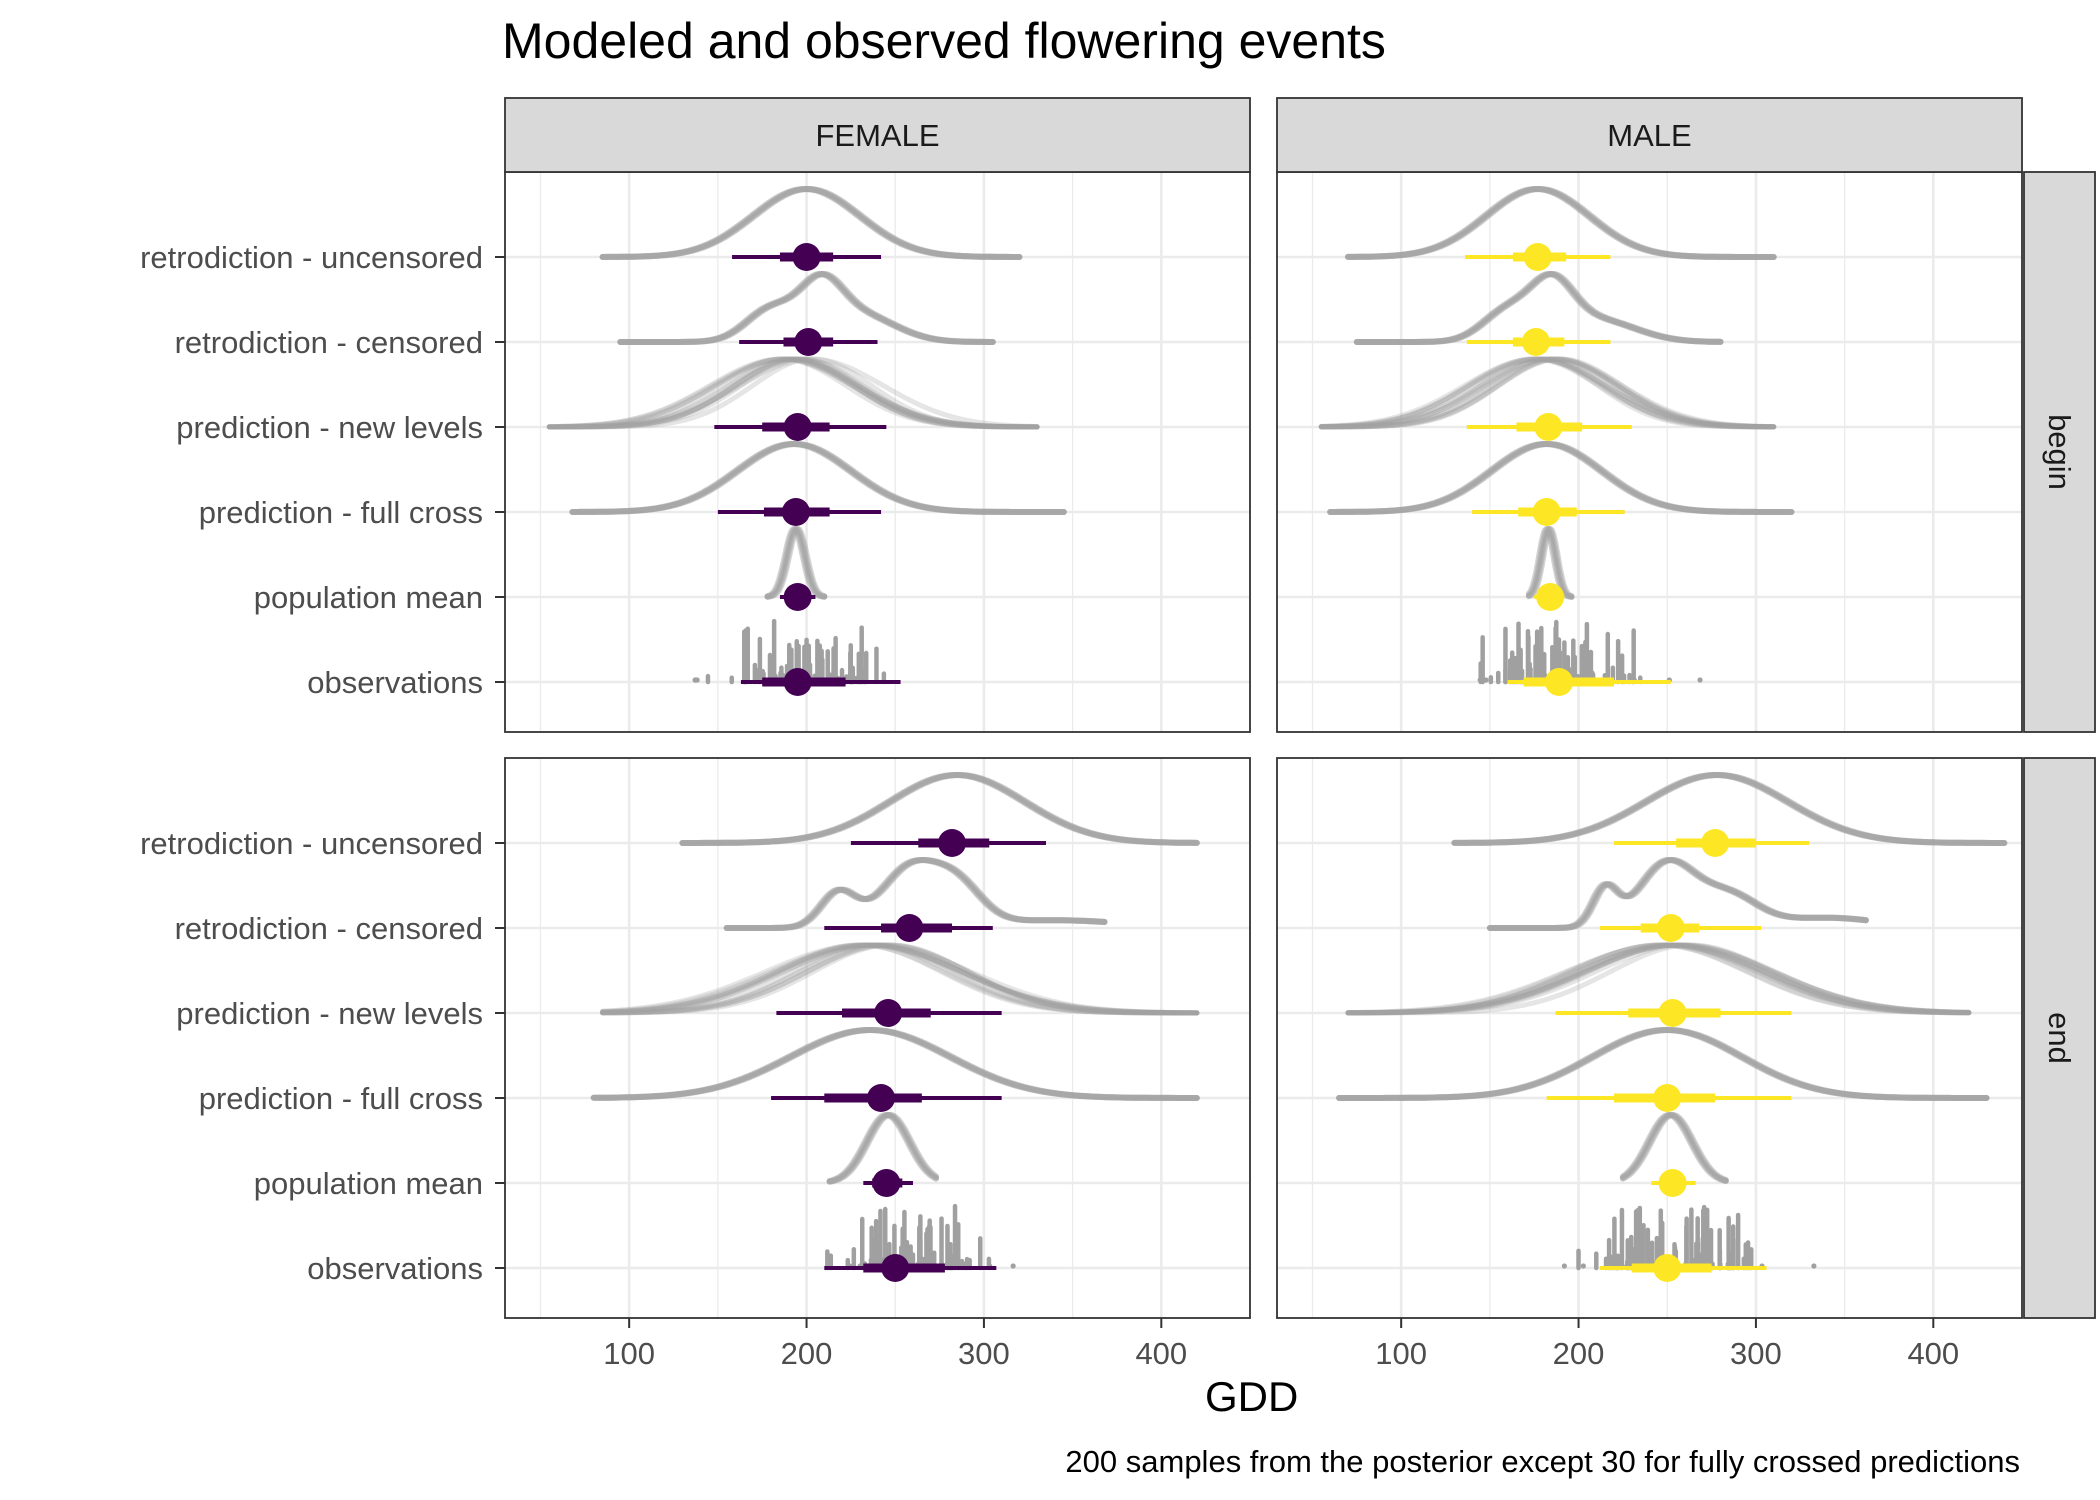 The image size is (2100, 1500). I want to click on strip-female: FEMALE, so click(877, 135).